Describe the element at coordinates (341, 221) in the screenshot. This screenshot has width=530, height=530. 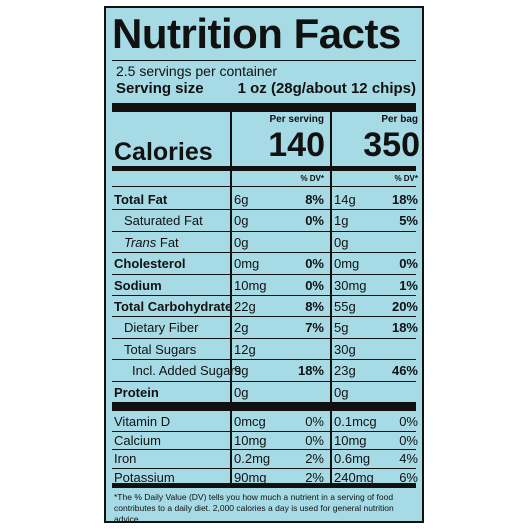
I see `bag-amount: 1g` at that location.